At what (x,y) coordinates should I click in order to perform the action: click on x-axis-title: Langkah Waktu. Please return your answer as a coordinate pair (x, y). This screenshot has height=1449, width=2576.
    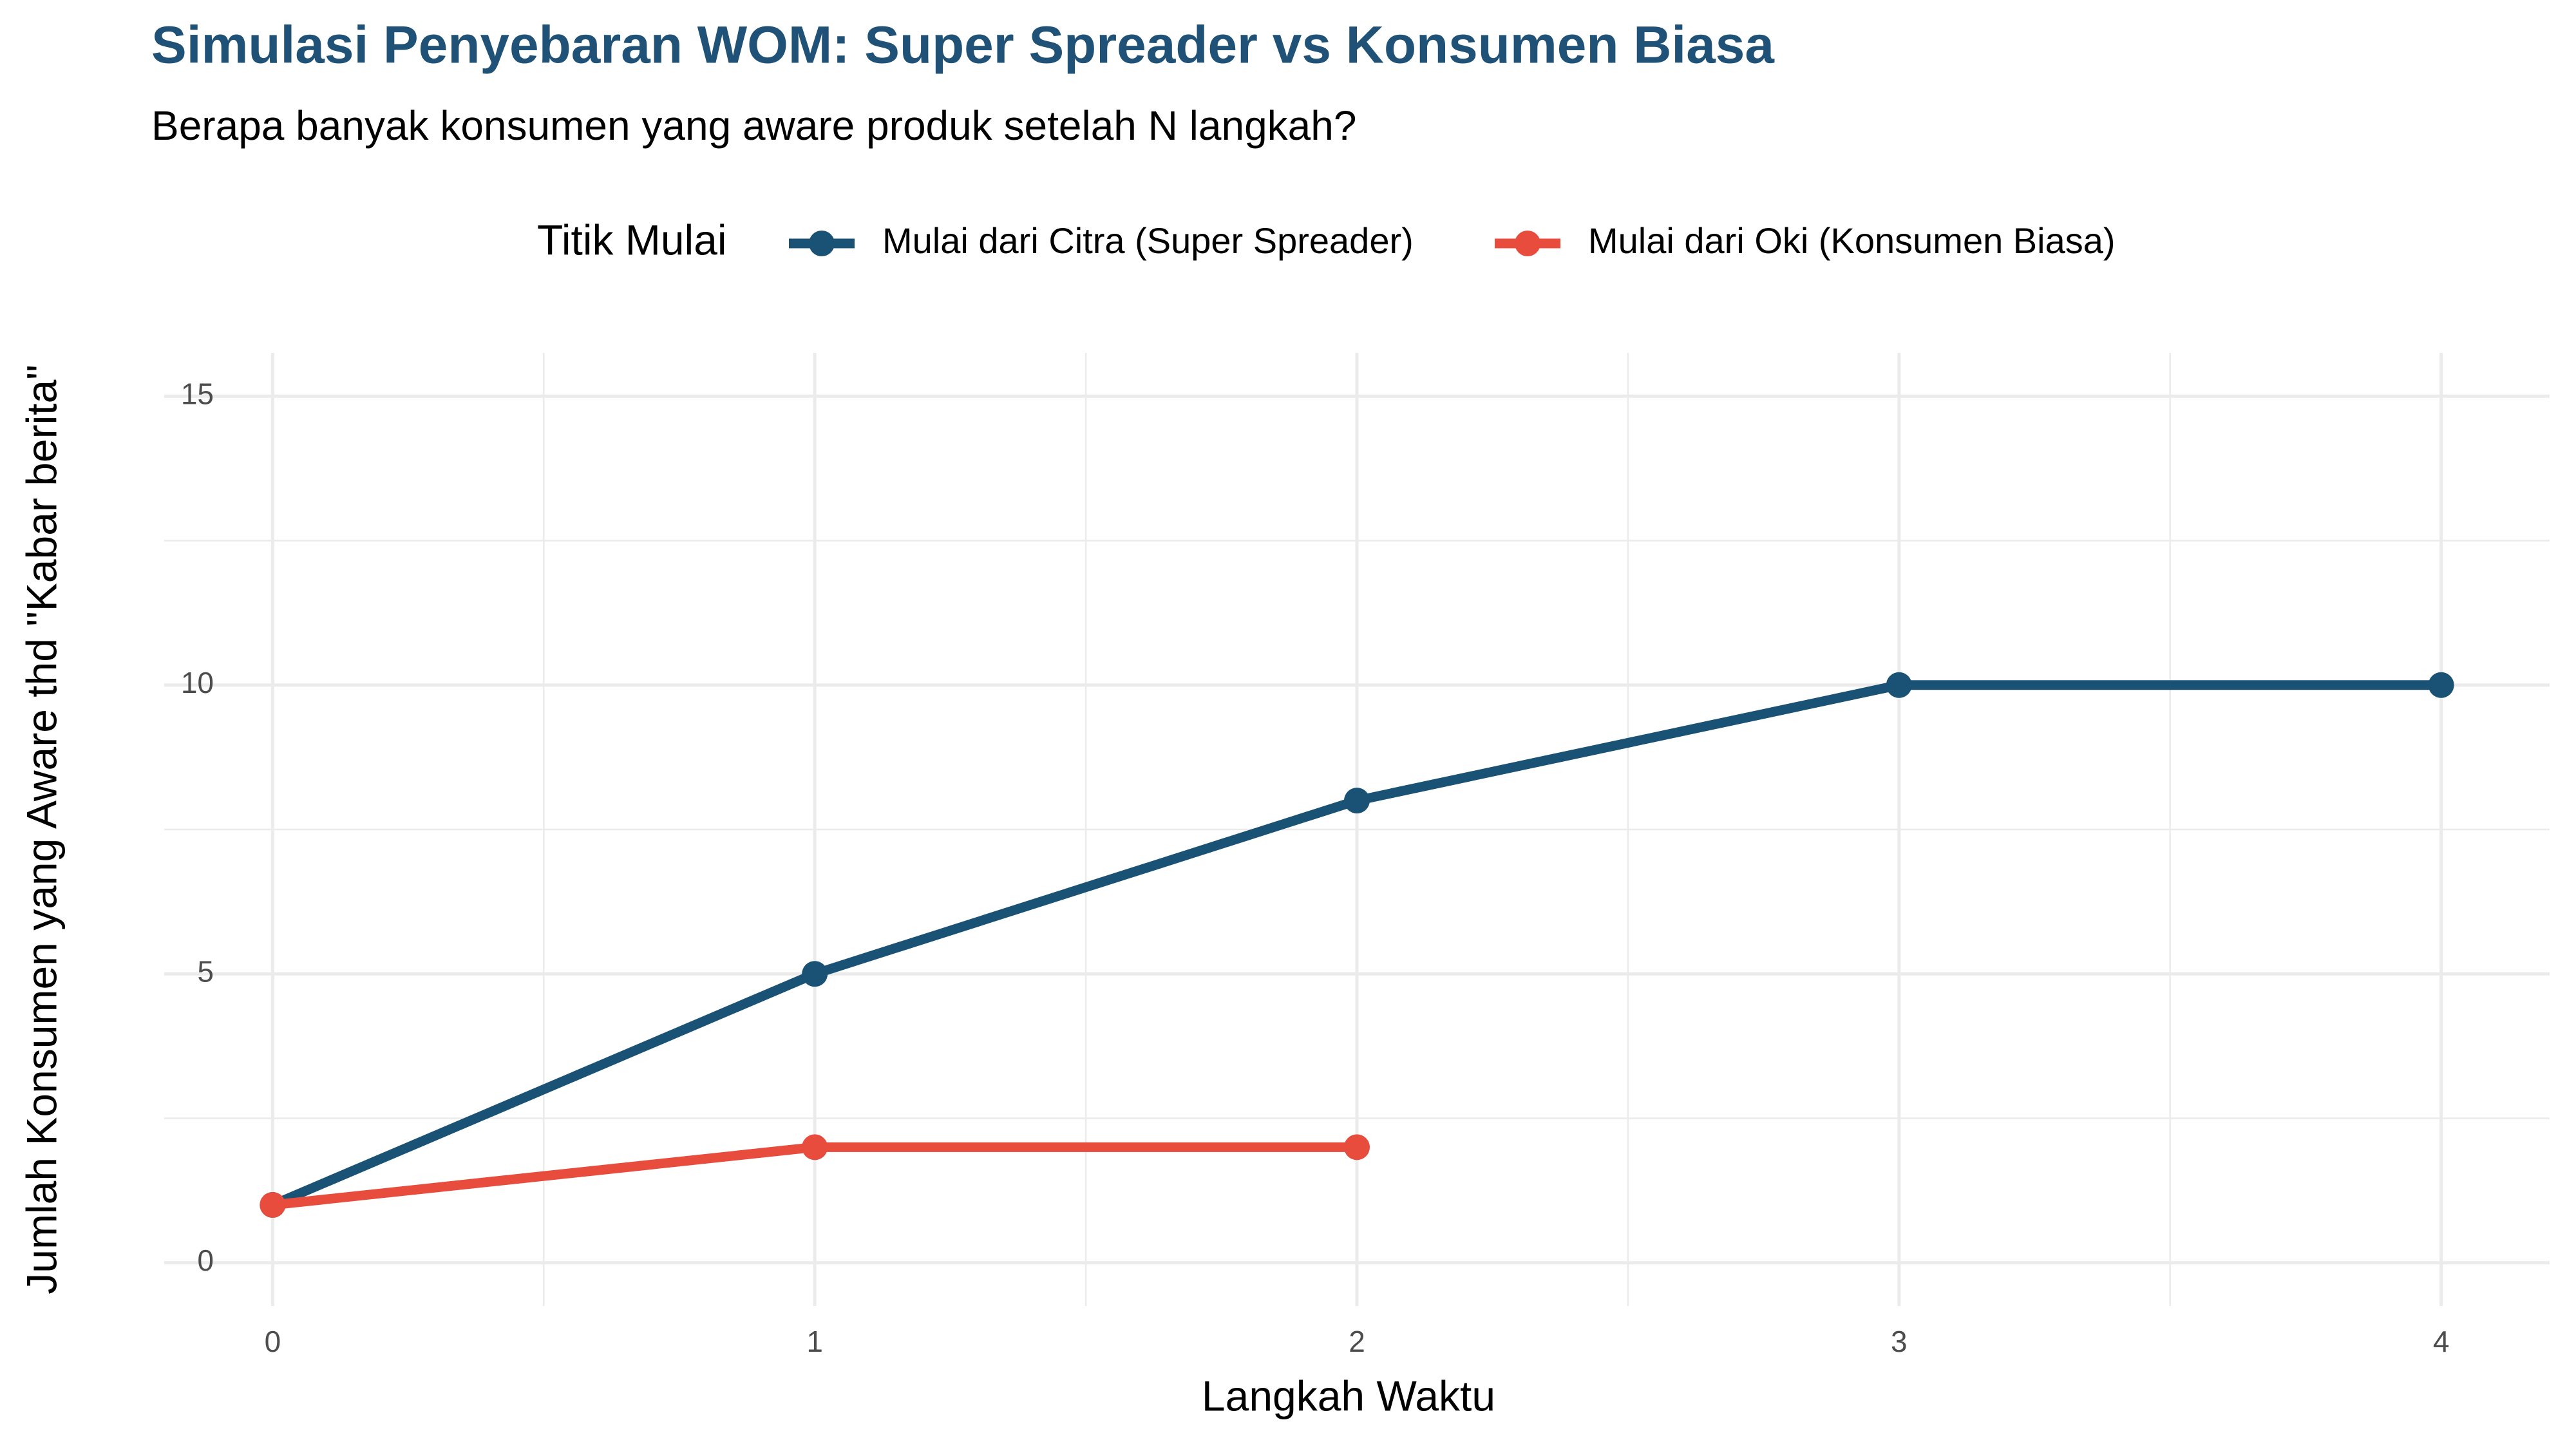
    Looking at the image, I should click on (1349, 1395).